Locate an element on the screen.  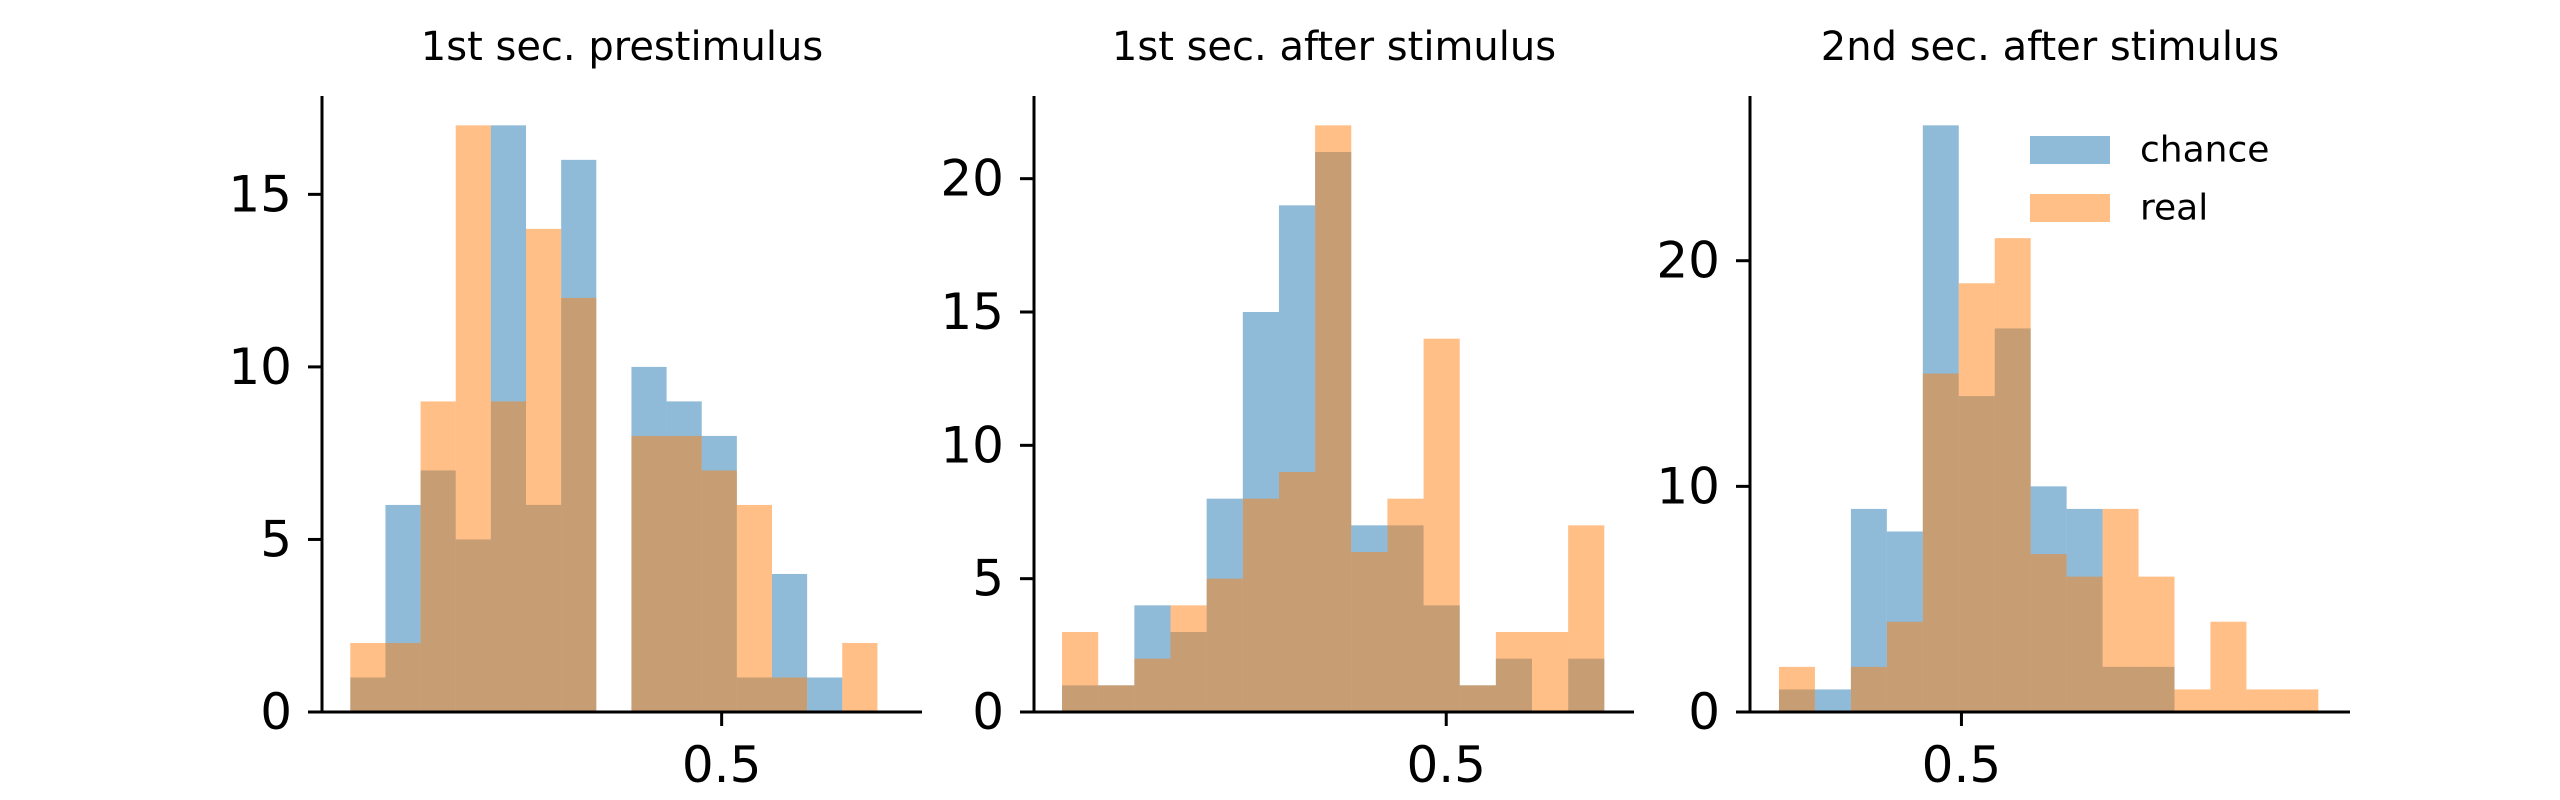
series-real is located at coordinates (2048, 475).